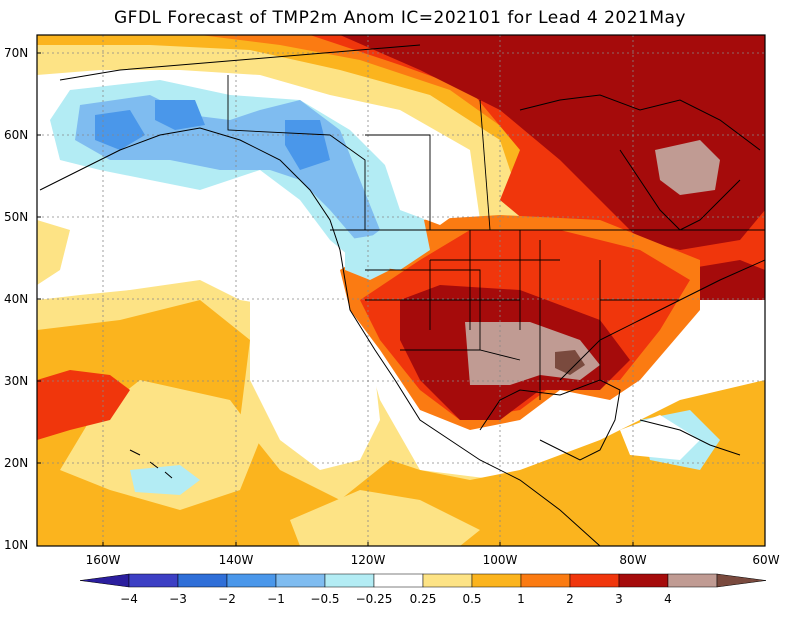 Image resolution: width=800 pixels, height=618 pixels. I want to click on colorbar, so click(423, 580).